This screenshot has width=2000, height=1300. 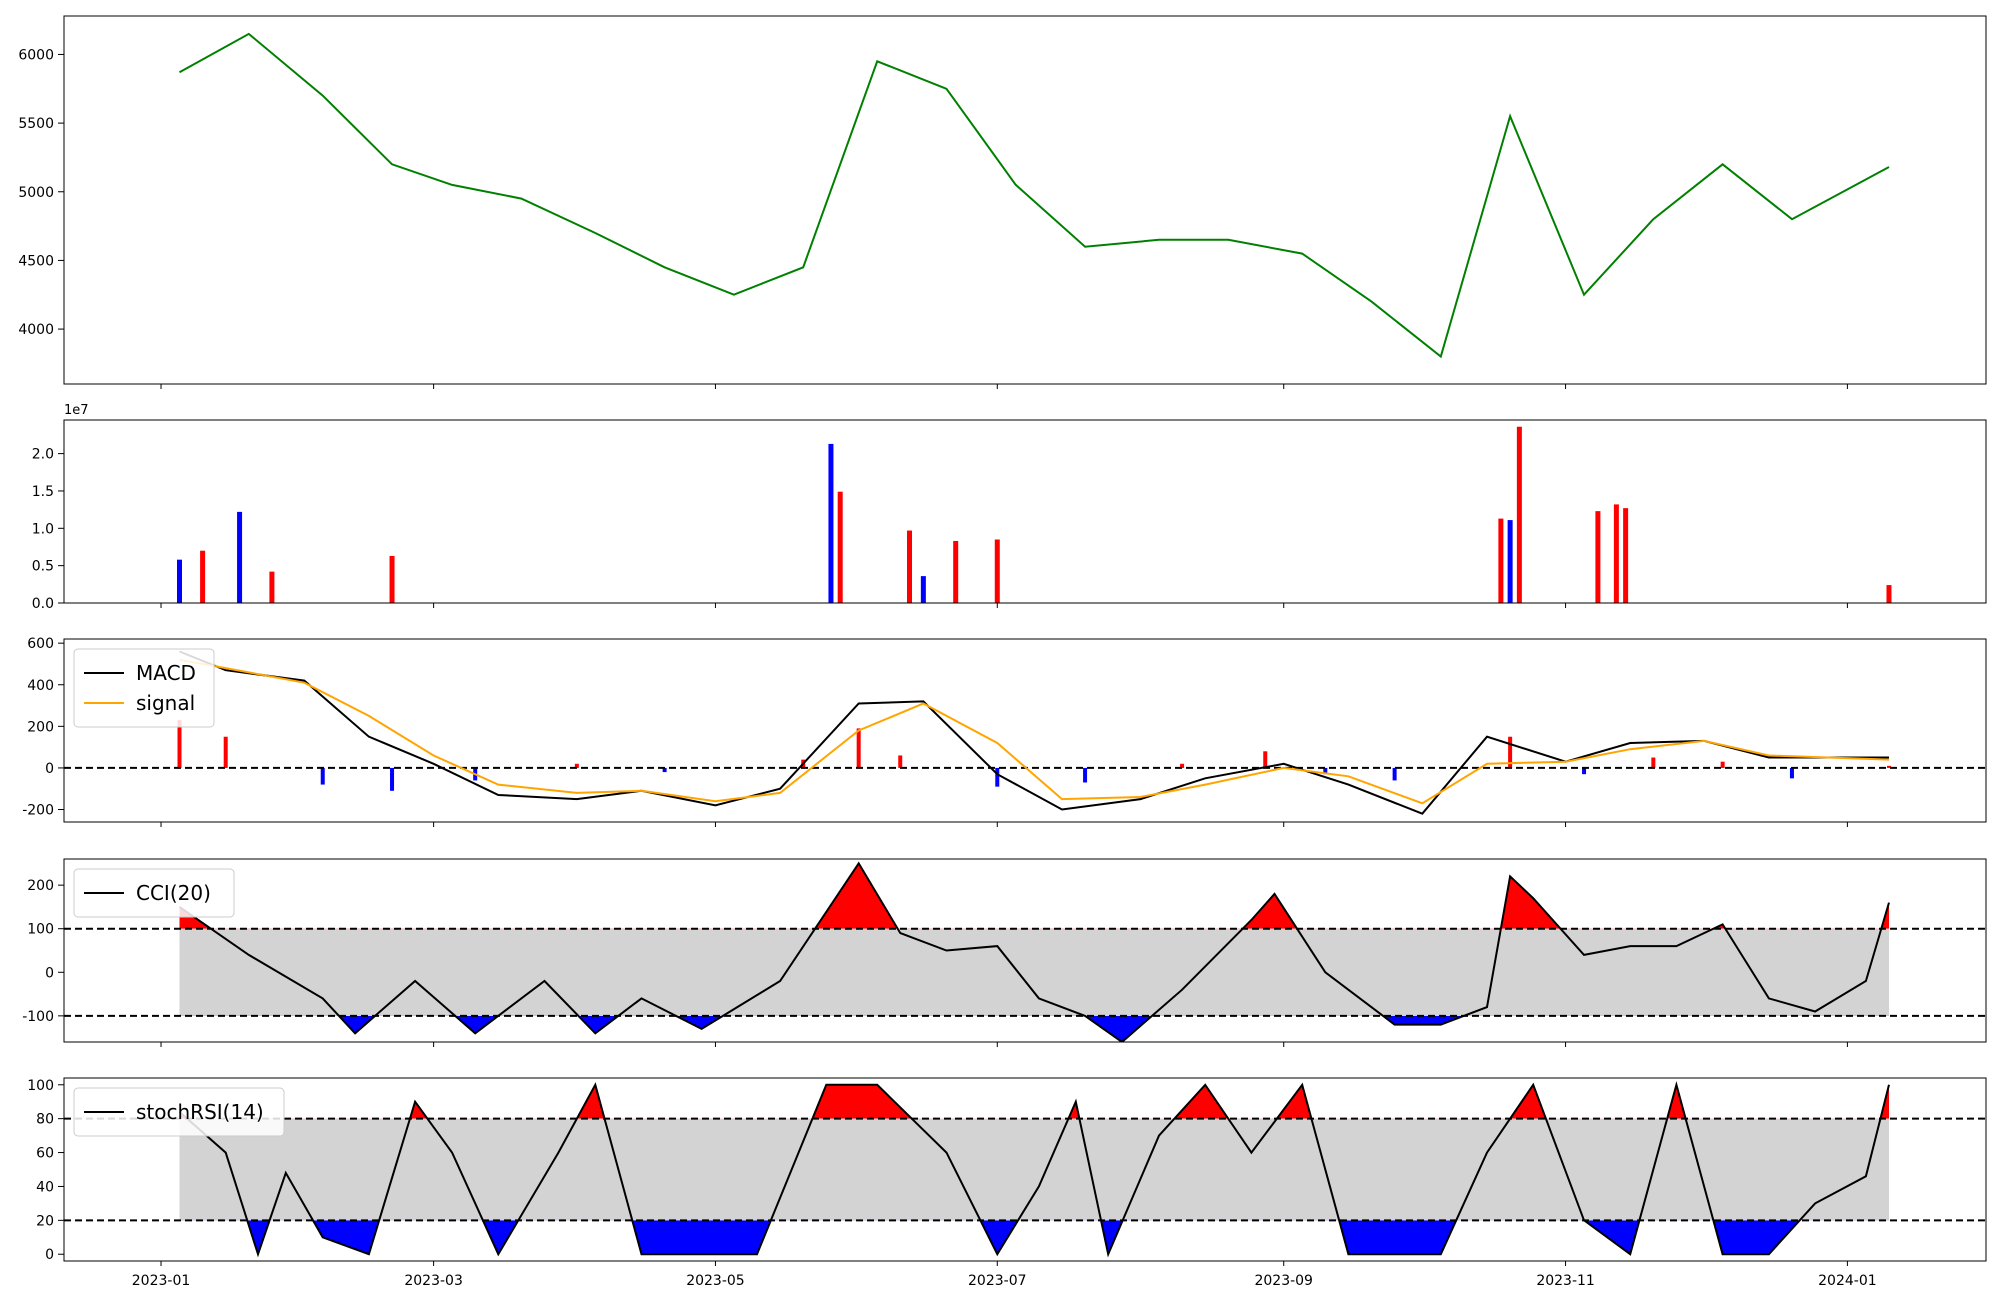 What do you see at coordinates (43, 604) in the screenshot?
I see `volume-ytick-label: 0.0` at bounding box center [43, 604].